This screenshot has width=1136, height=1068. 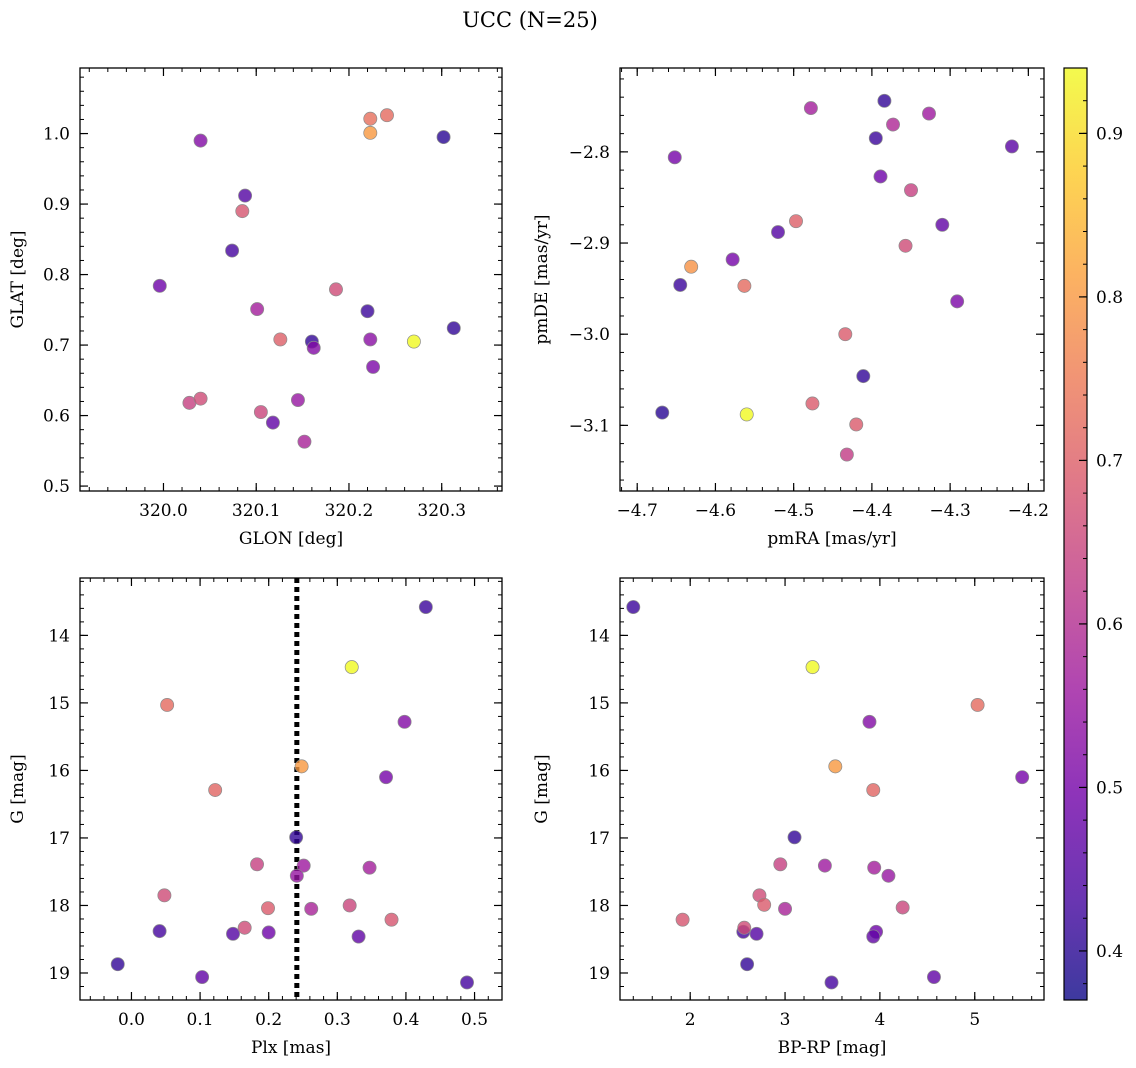 I want to click on x-tick-label: −4.7, so click(x=637, y=511).